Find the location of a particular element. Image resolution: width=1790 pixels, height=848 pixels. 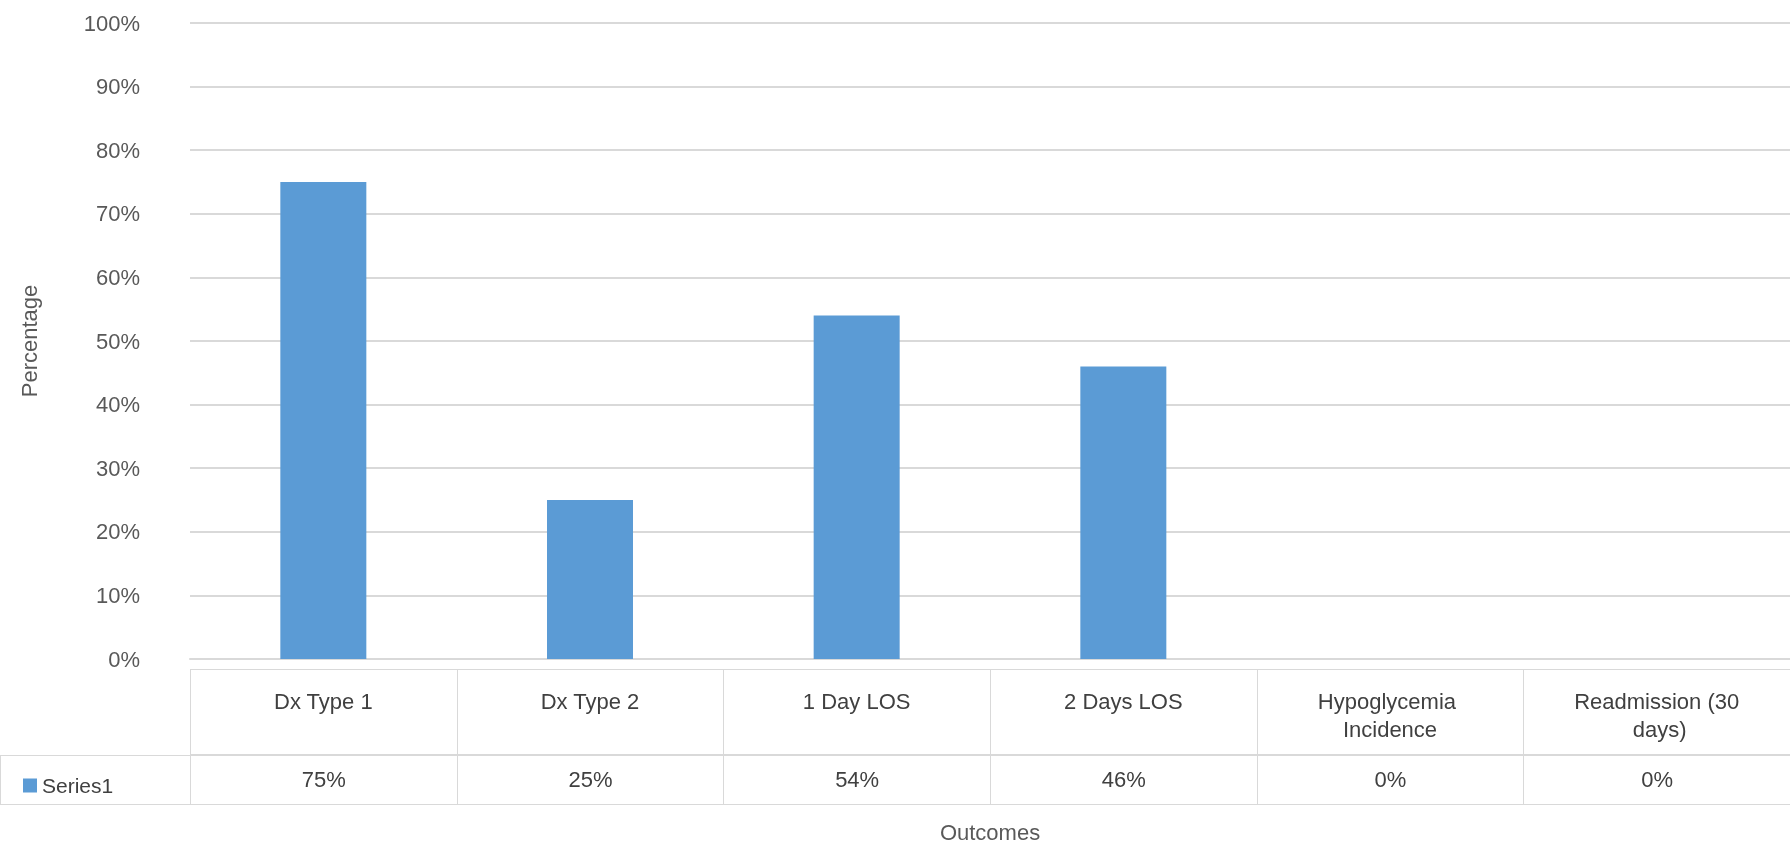

y-tick-label: 30% is located at coordinates (117, 468).